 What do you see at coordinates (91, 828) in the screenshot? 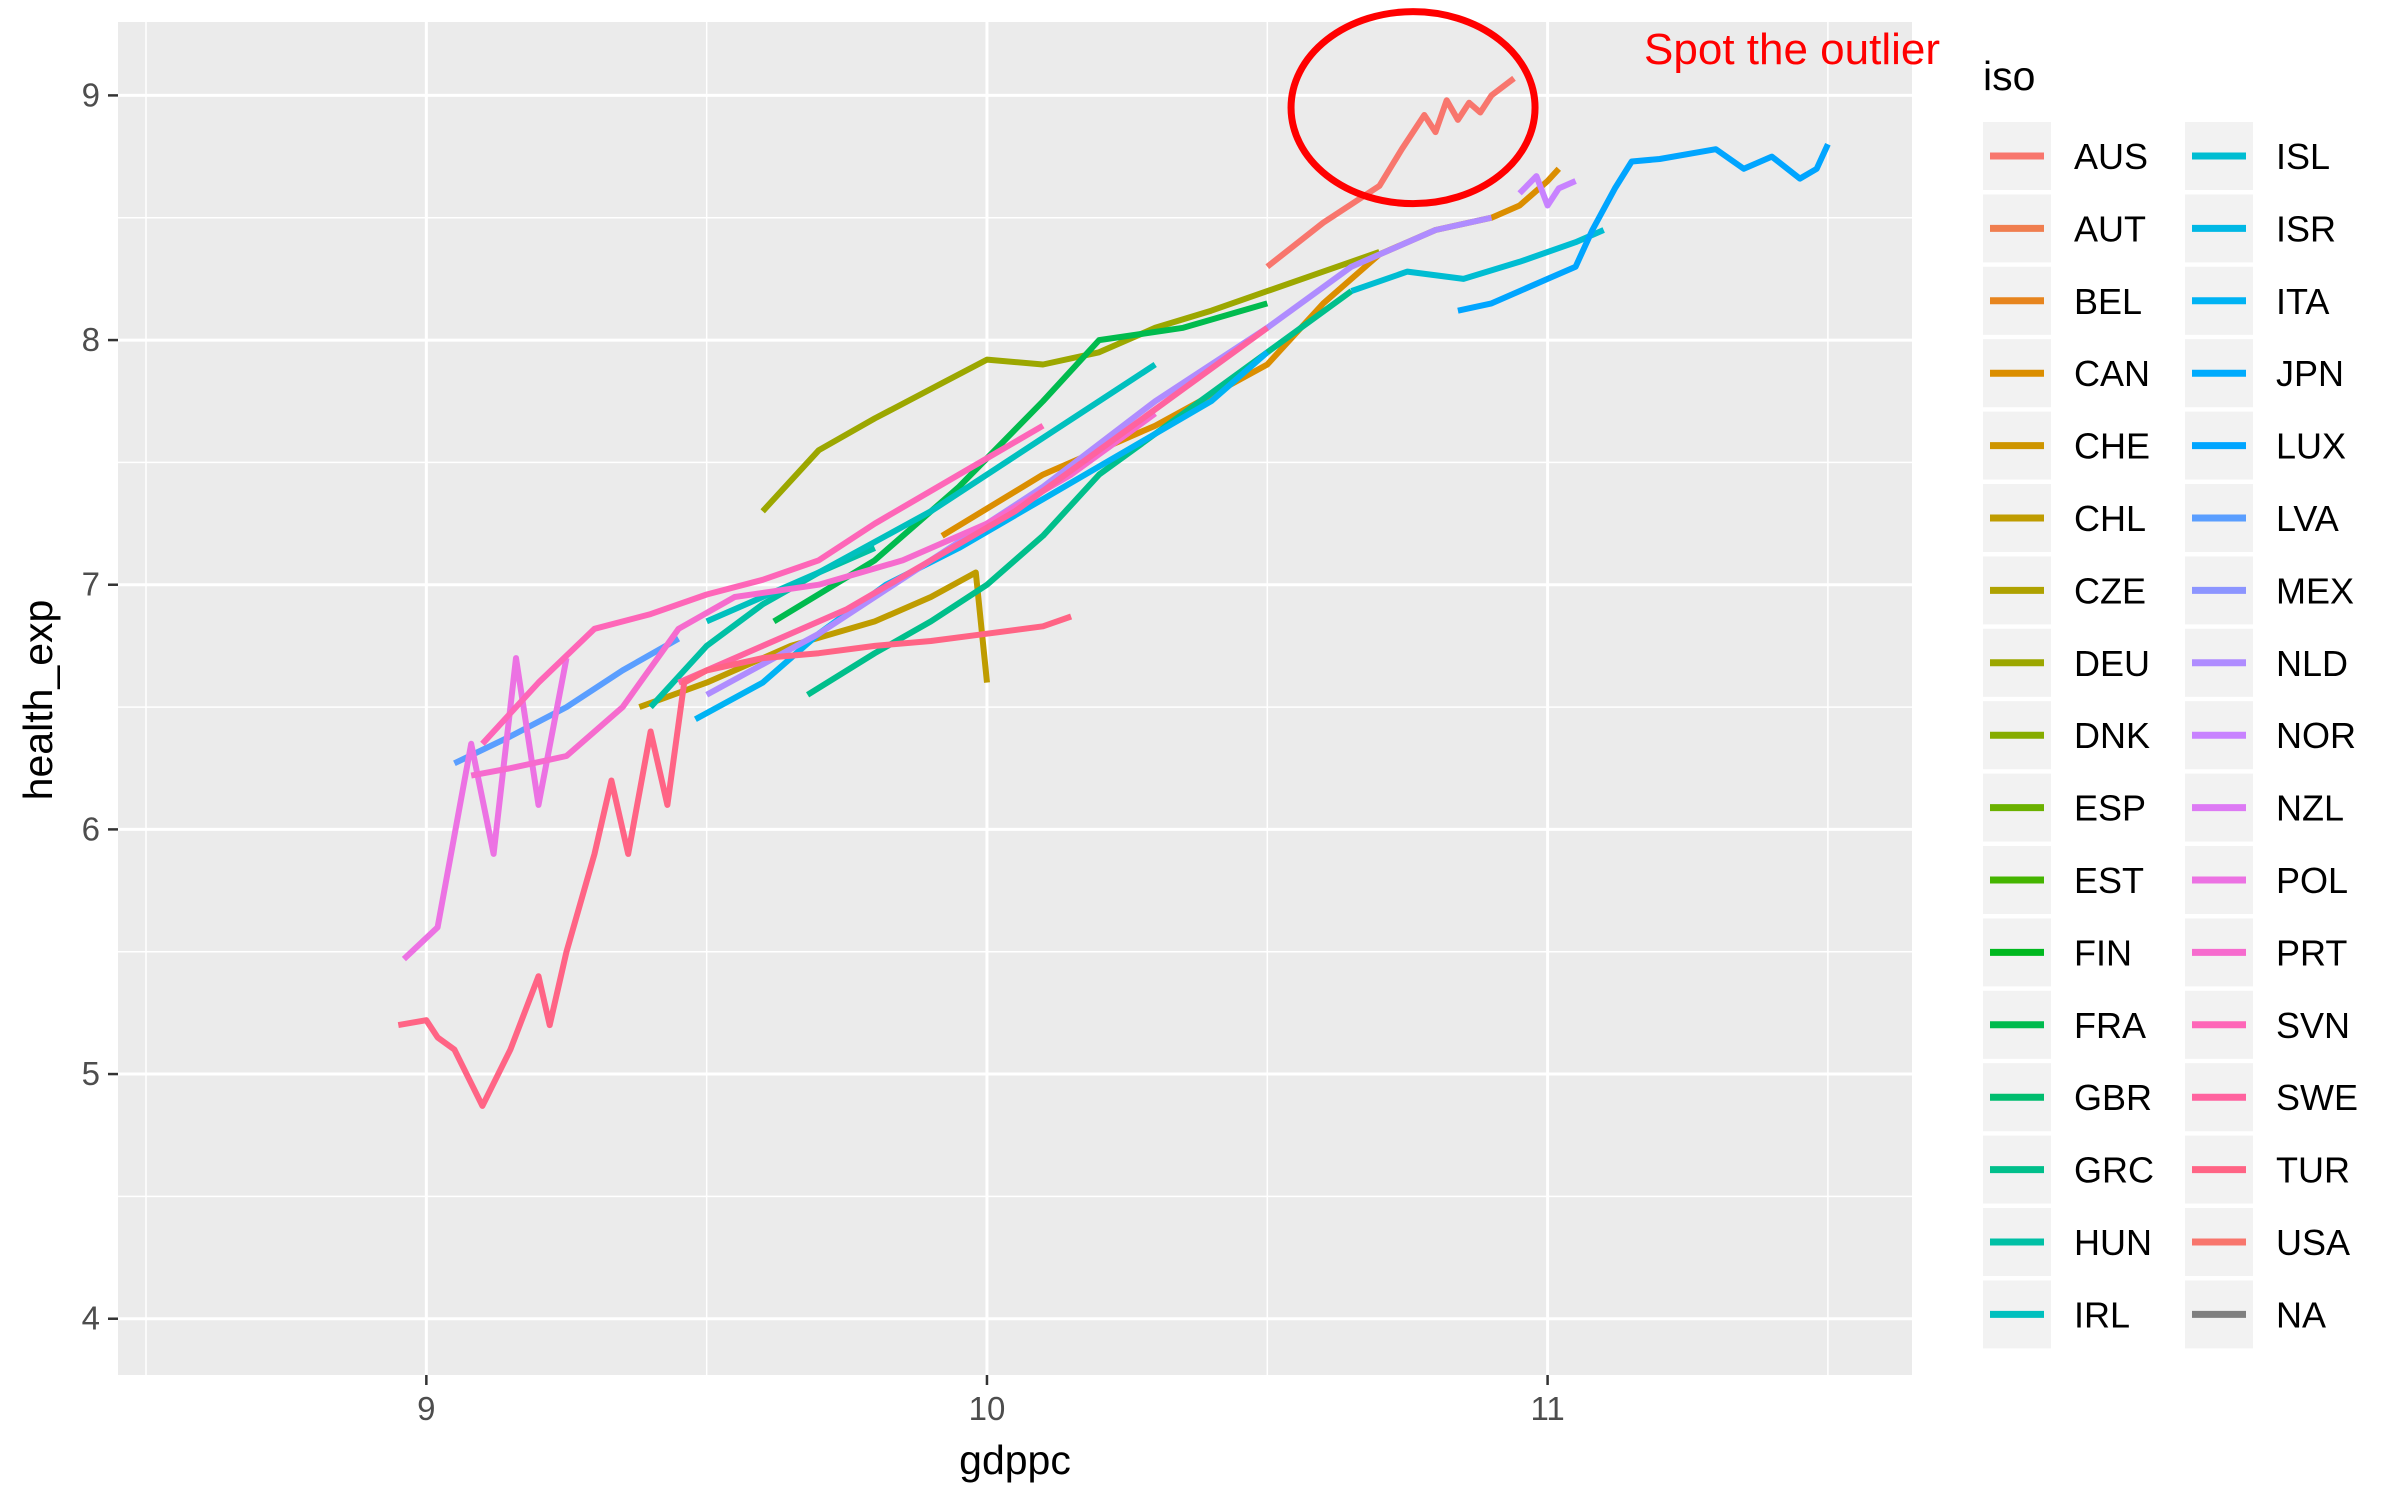
I see `y-tick-label: 6` at bounding box center [91, 828].